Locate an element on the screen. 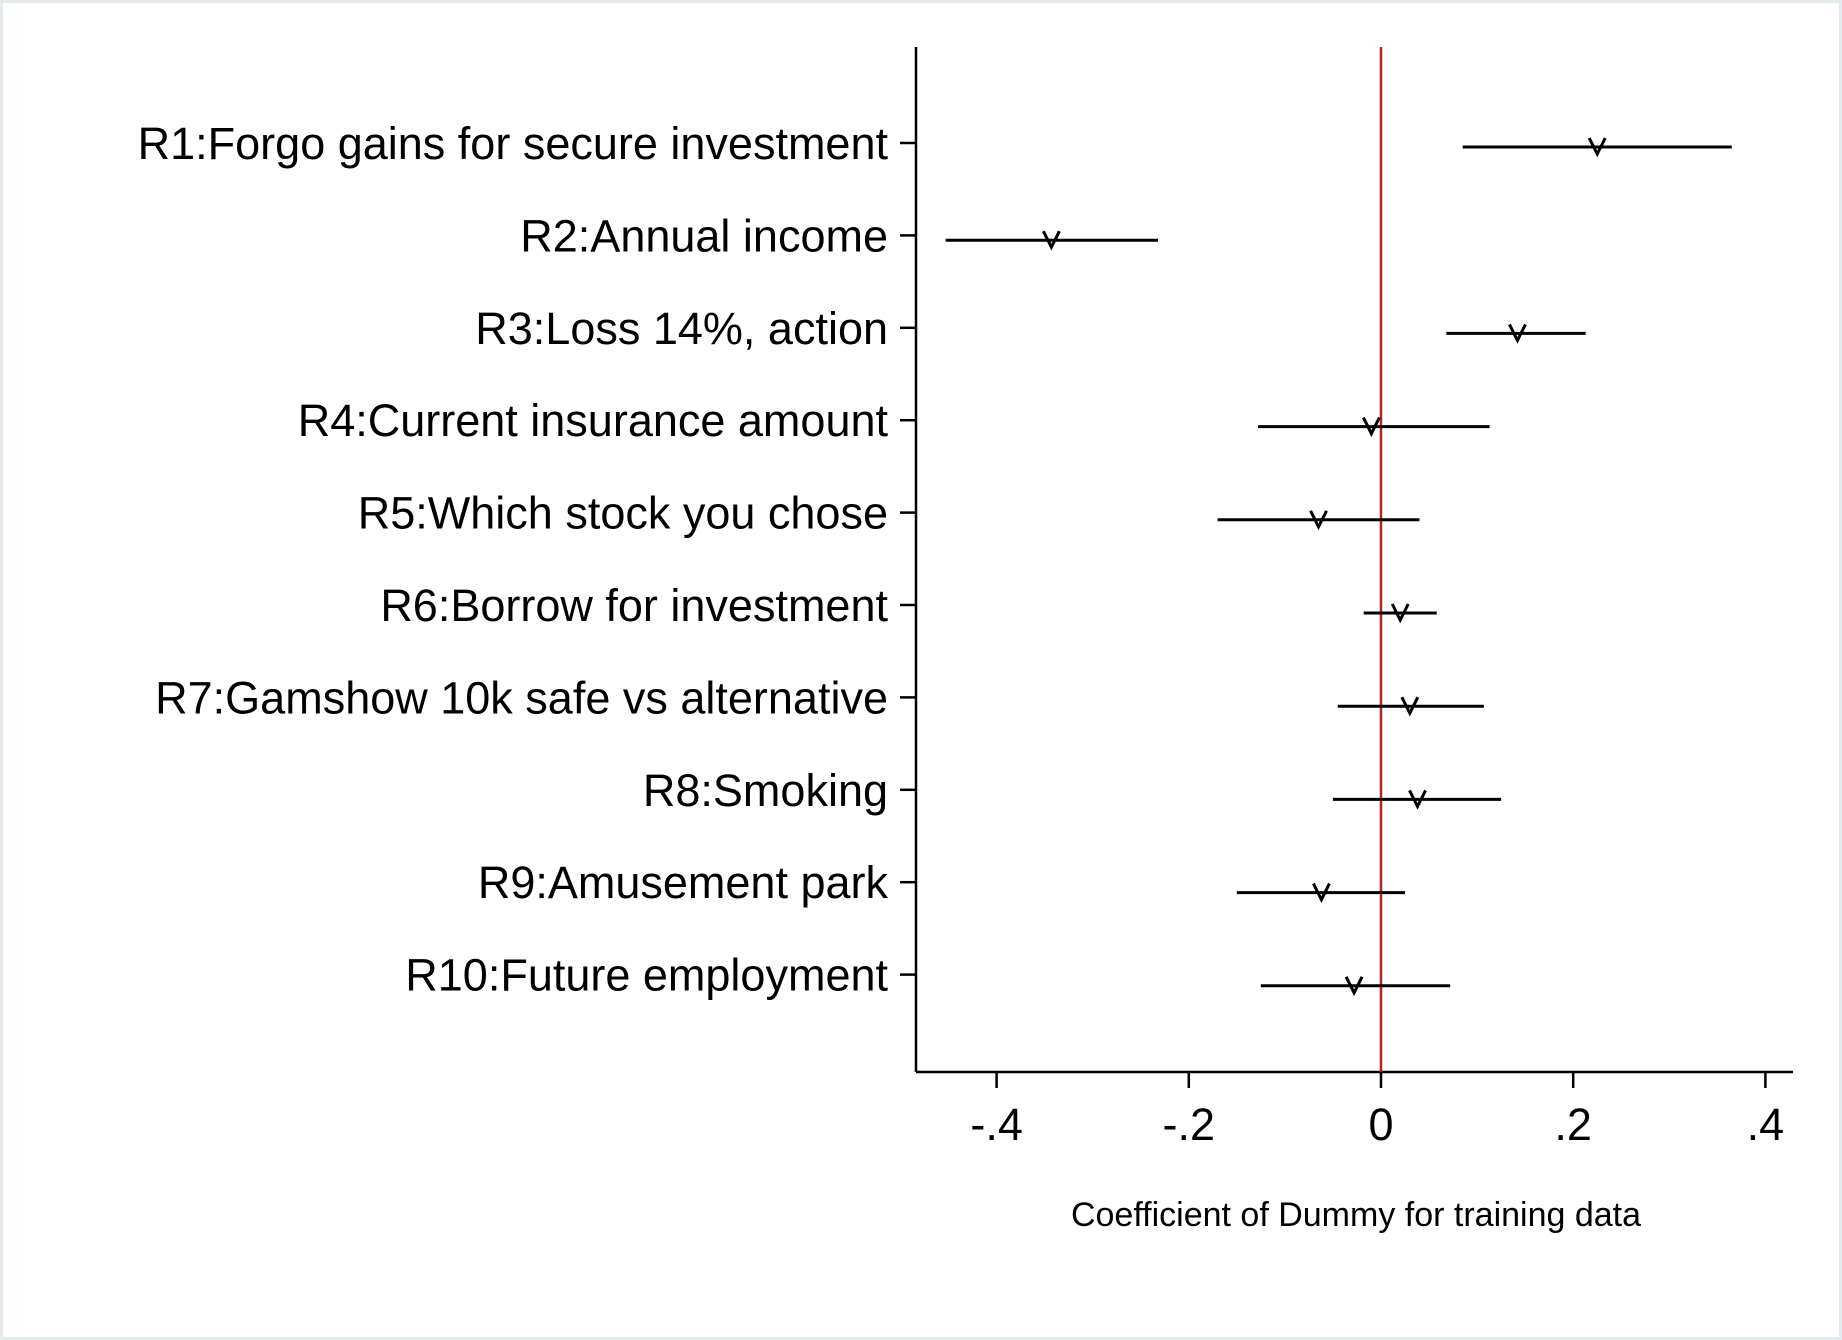 This screenshot has width=1842, height=1340. category-label: R2:Annual income is located at coordinates (704, 235).